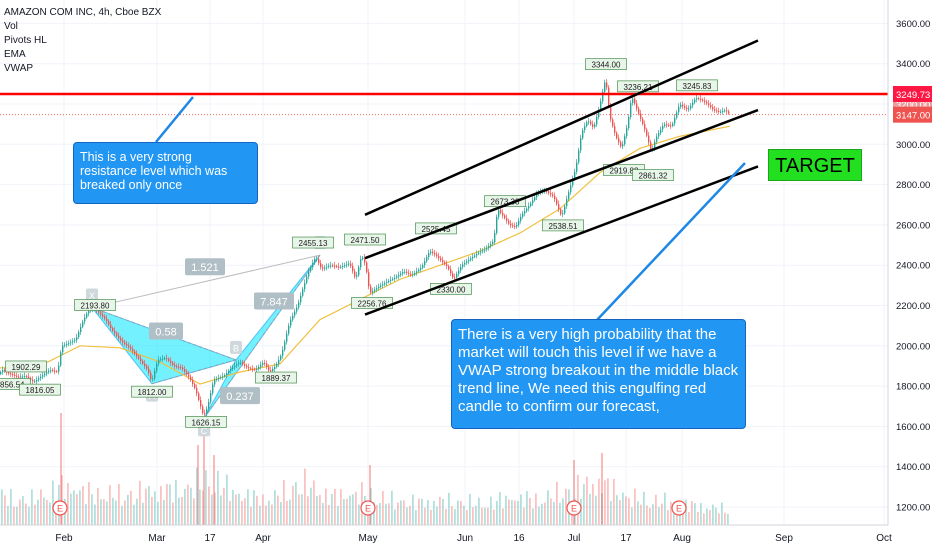 The height and width of the screenshot is (550, 932). I want to click on time-tick-label: Aug, so click(682, 538).